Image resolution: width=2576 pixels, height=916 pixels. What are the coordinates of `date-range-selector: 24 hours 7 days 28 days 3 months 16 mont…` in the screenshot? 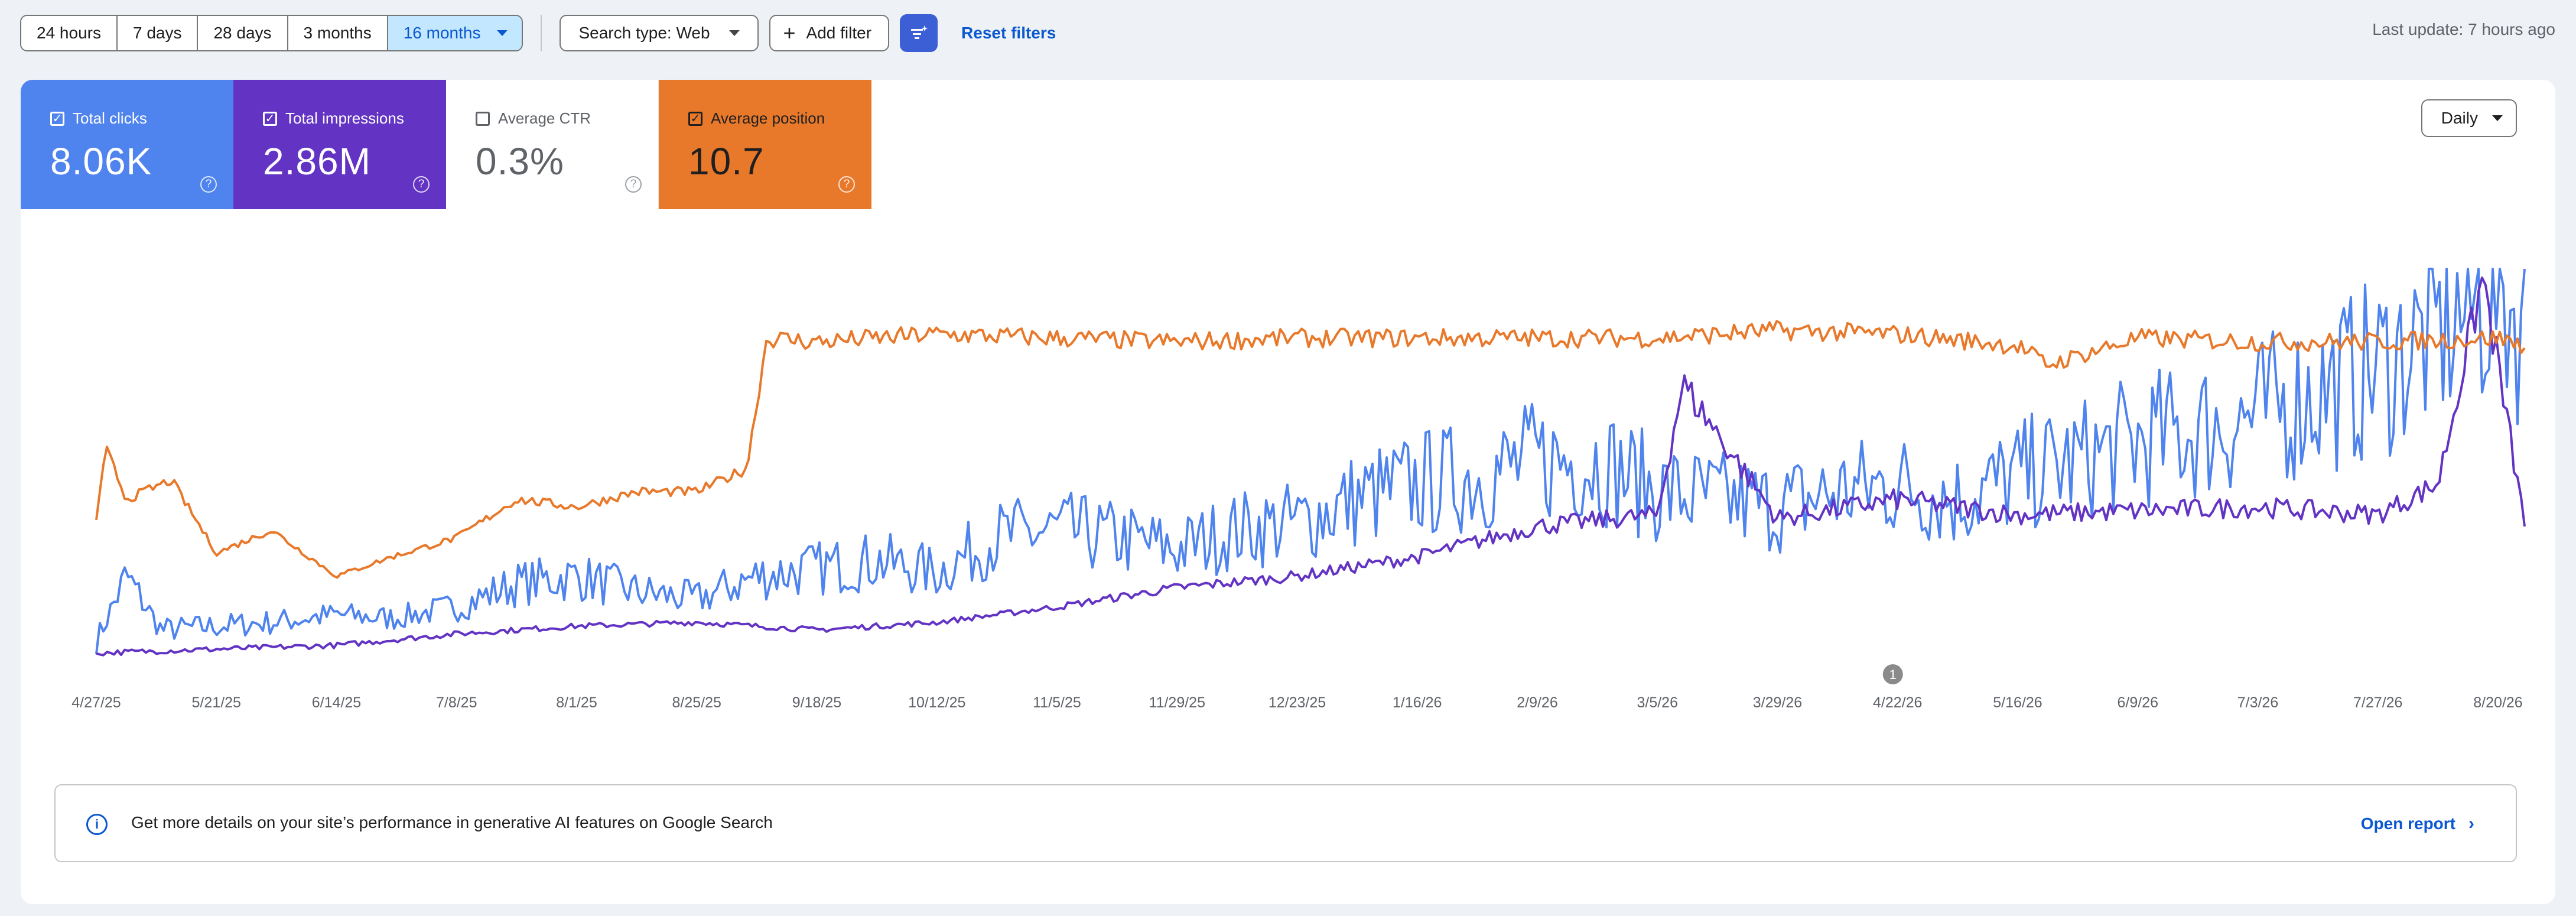 It's located at (271, 33).